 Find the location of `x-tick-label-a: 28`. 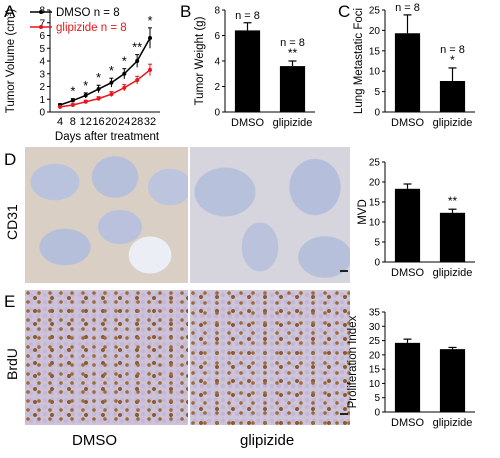

x-tick-label-a: 28 is located at coordinates (137, 122).